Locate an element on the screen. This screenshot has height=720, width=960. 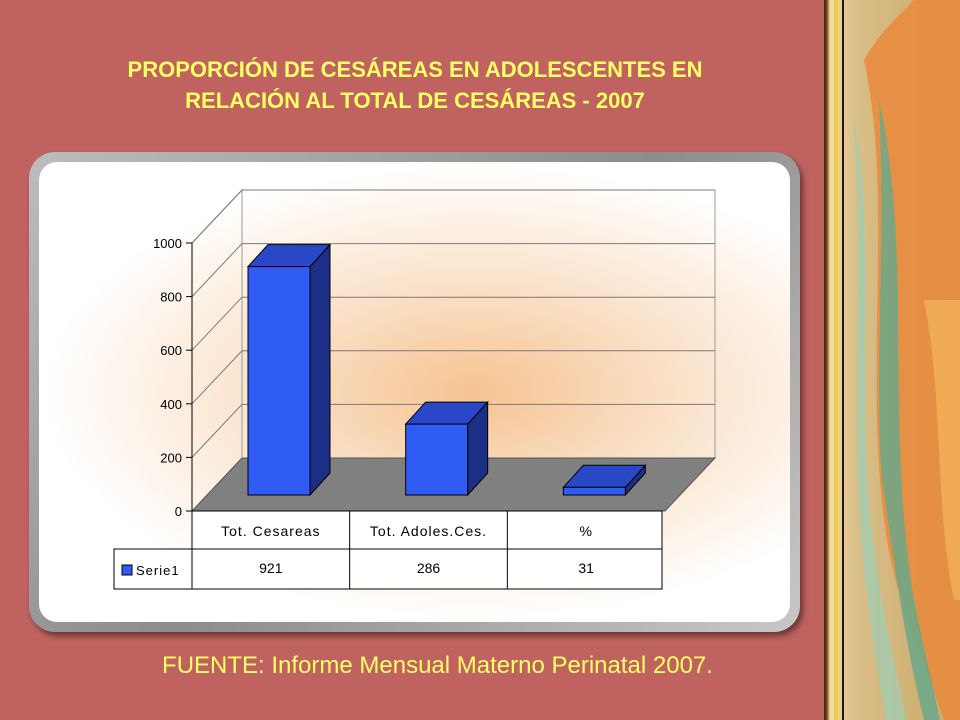
legend-label: Serie1 is located at coordinates (158, 570).